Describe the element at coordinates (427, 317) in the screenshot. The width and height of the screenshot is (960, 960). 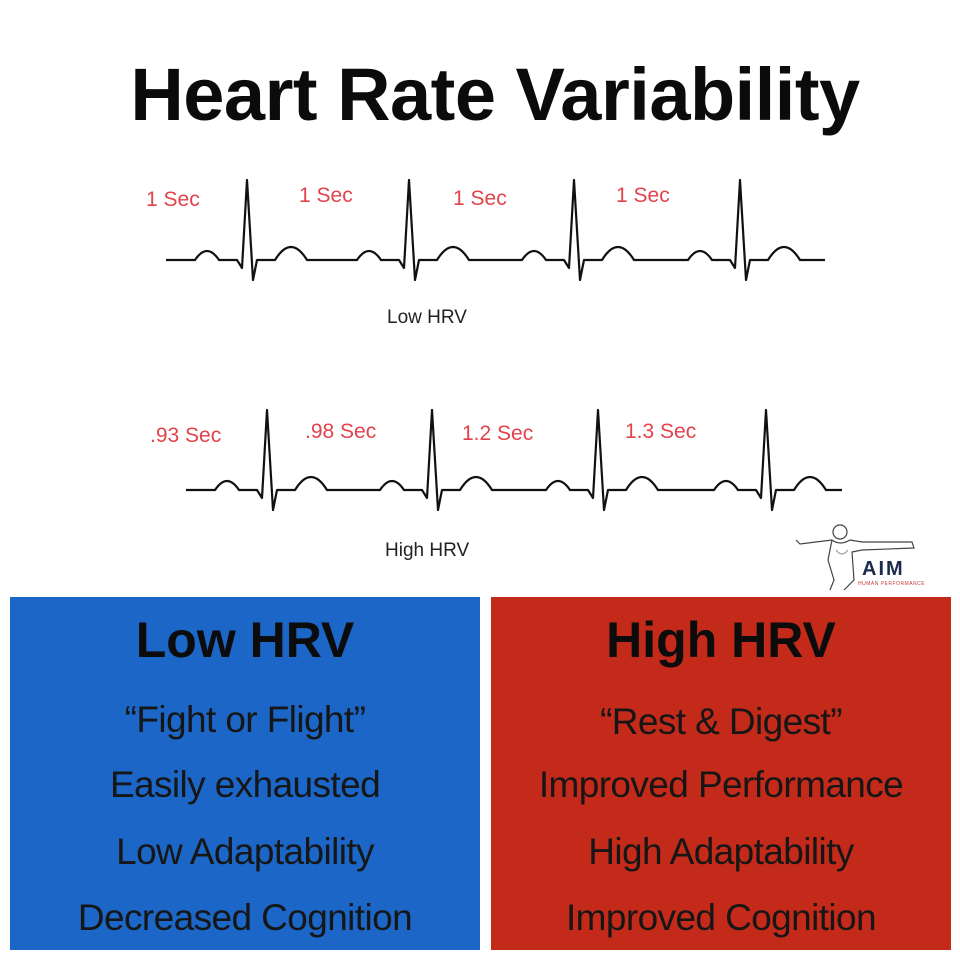
I see `low-hrv-caption: Low HRV` at that location.